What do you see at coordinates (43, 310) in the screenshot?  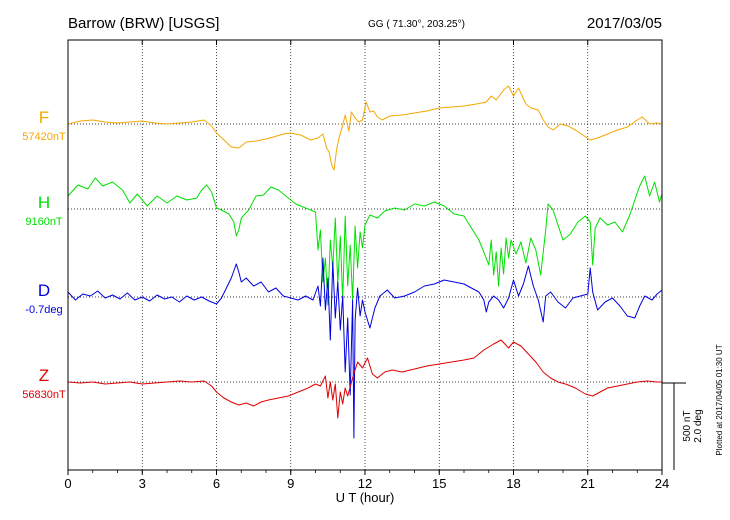 I see `series-baseline-d: -0.7deg` at bounding box center [43, 310].